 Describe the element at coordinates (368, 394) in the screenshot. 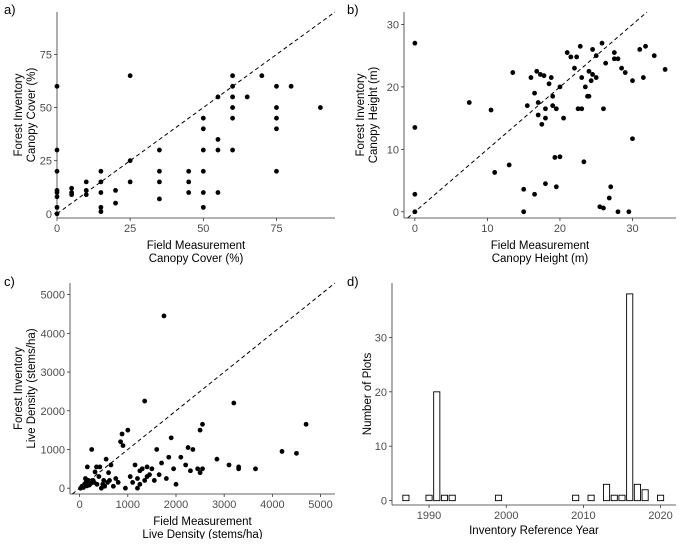

I see `y-axis-title: Number of Plots` at that location.